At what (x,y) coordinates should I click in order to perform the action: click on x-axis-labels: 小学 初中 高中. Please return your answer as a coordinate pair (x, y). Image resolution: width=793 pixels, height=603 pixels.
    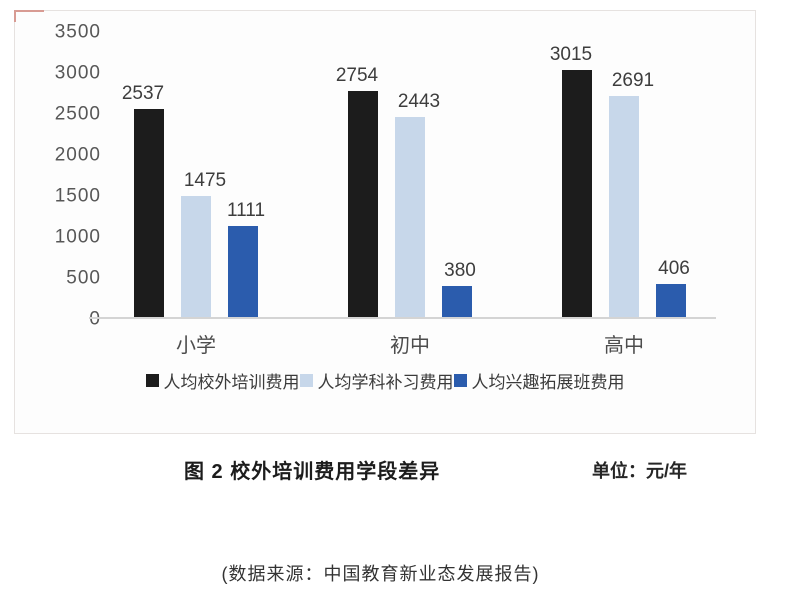
    Looking at the image, I should click on (402, 343).